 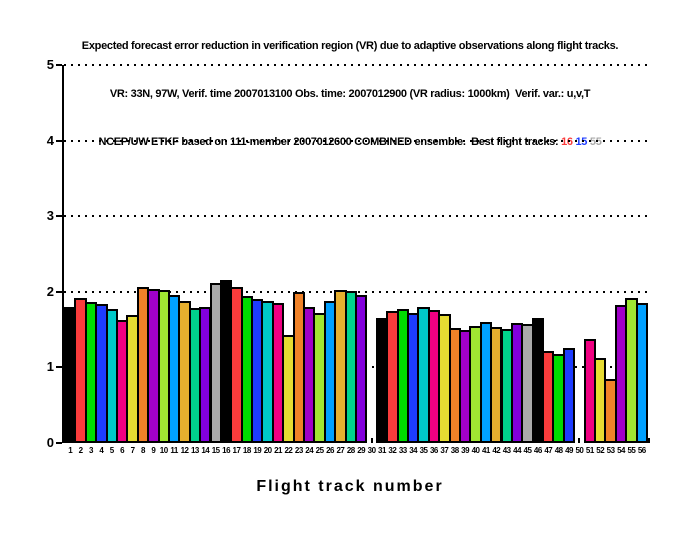 What do you see at coordinates (371, 450) in the screenshot?
I see `x-axis-label-30: 30` at bounding box center [371, 450].